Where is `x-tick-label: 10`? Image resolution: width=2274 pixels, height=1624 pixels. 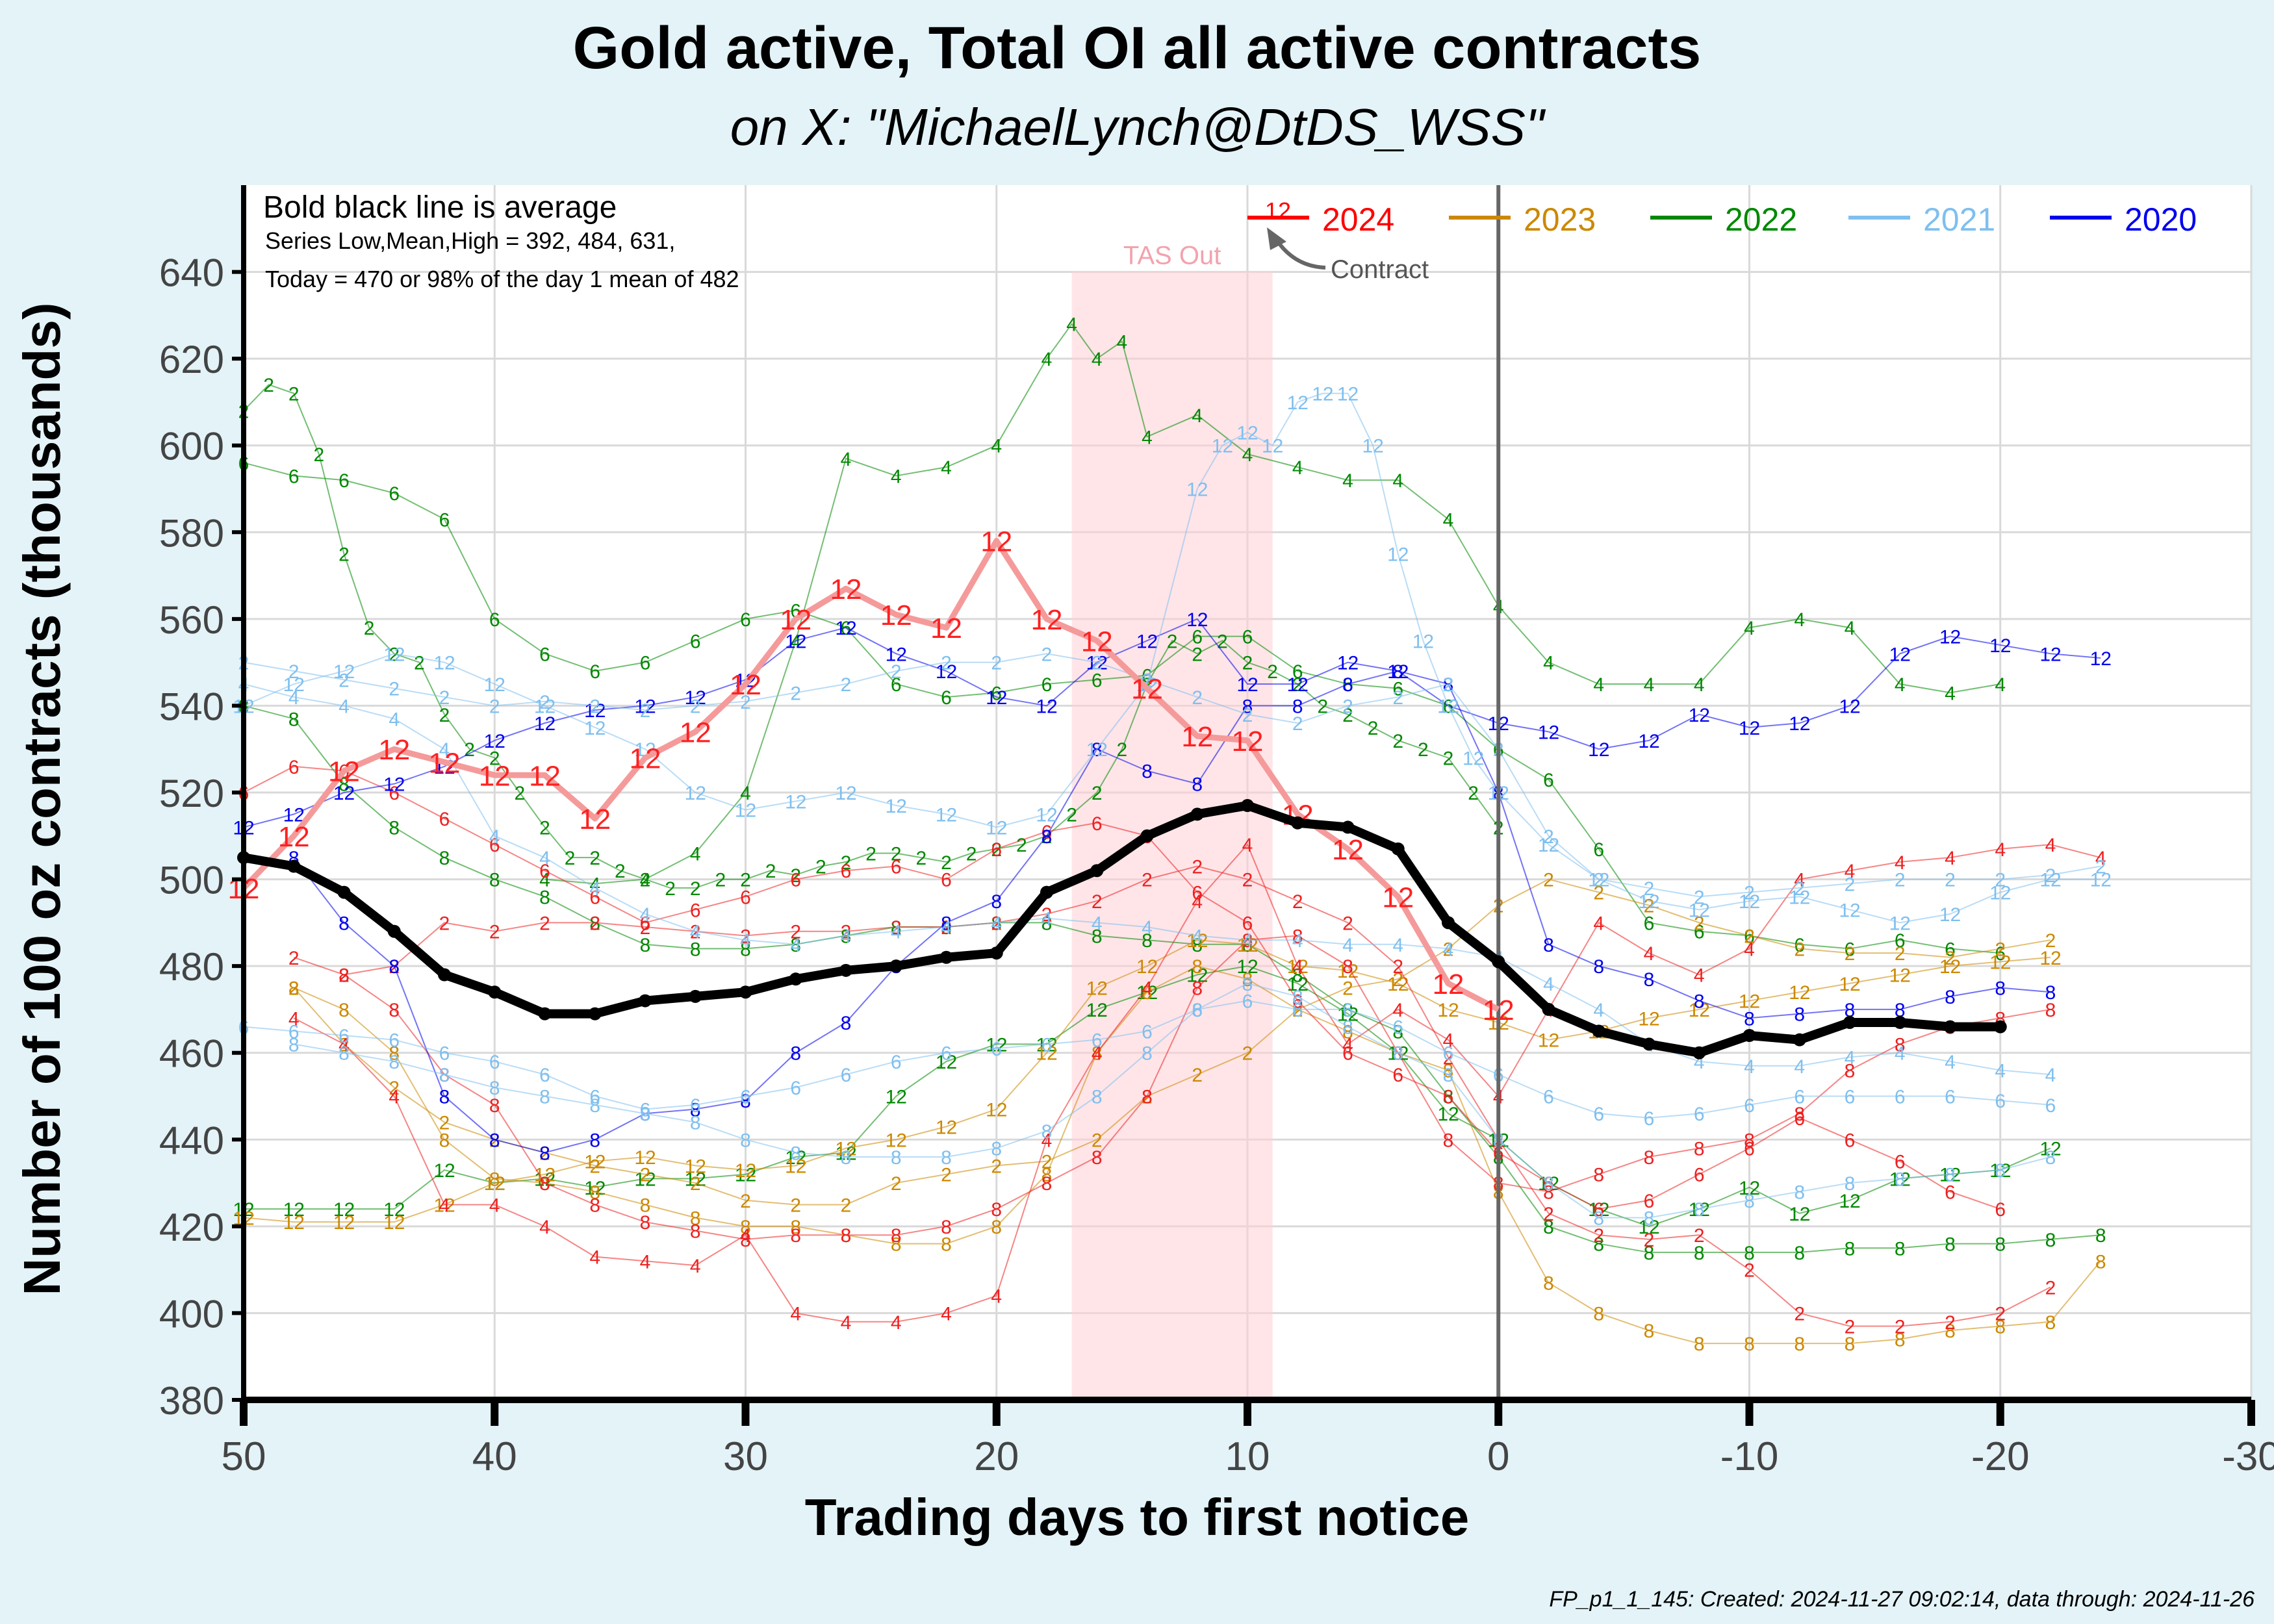 x-tick-label: 10 is located at coordinates (1247, 1456).